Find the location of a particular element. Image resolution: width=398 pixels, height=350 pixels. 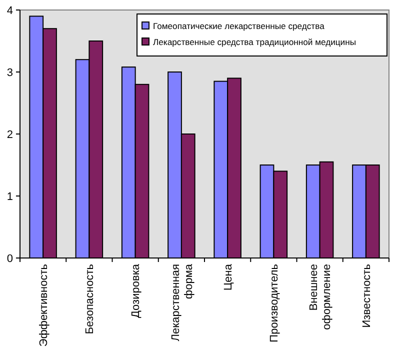

x-tick-label: Производитель is located at coordinates (274, 303).